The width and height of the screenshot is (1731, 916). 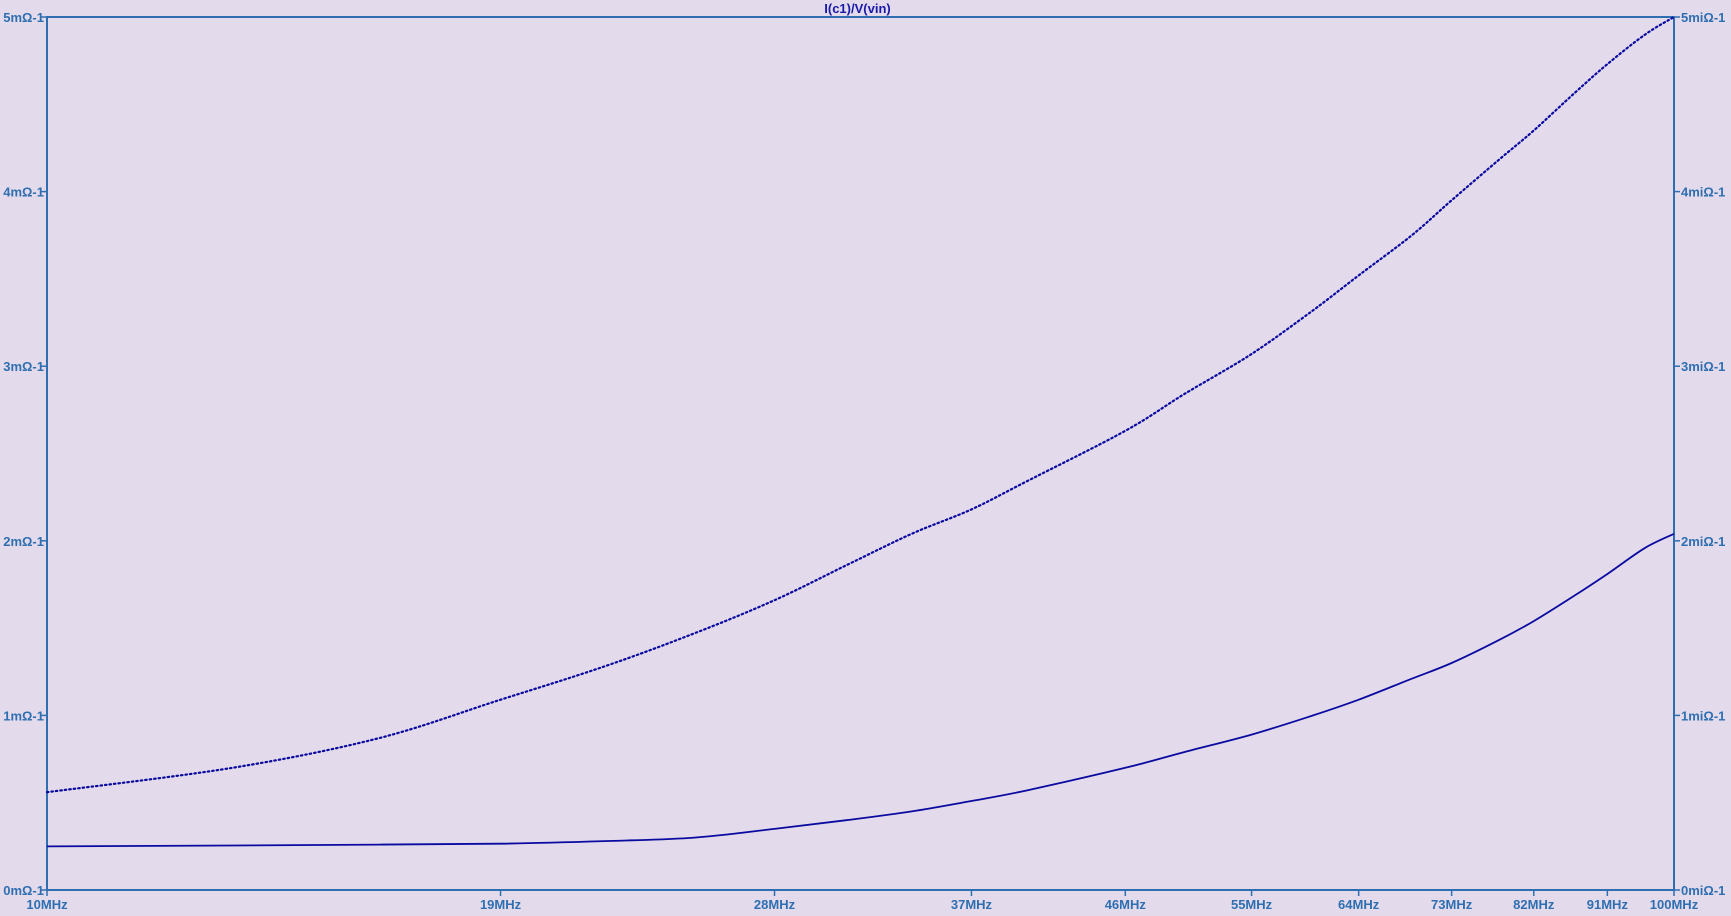 What do you see at coordinates (1452, 904) in the screenshot?
I see `x-tick-label: 73MHz` at bounding box center [1452, 904].